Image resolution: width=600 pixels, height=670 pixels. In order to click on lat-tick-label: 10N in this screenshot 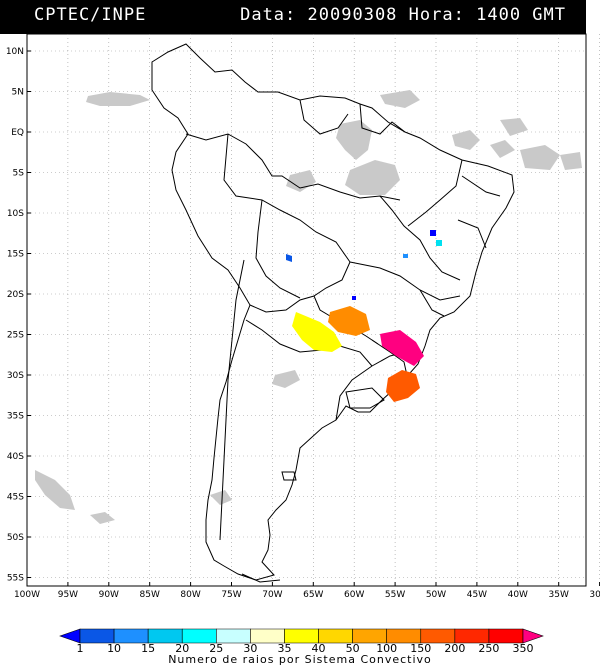, I will do `click(15, 52)`.